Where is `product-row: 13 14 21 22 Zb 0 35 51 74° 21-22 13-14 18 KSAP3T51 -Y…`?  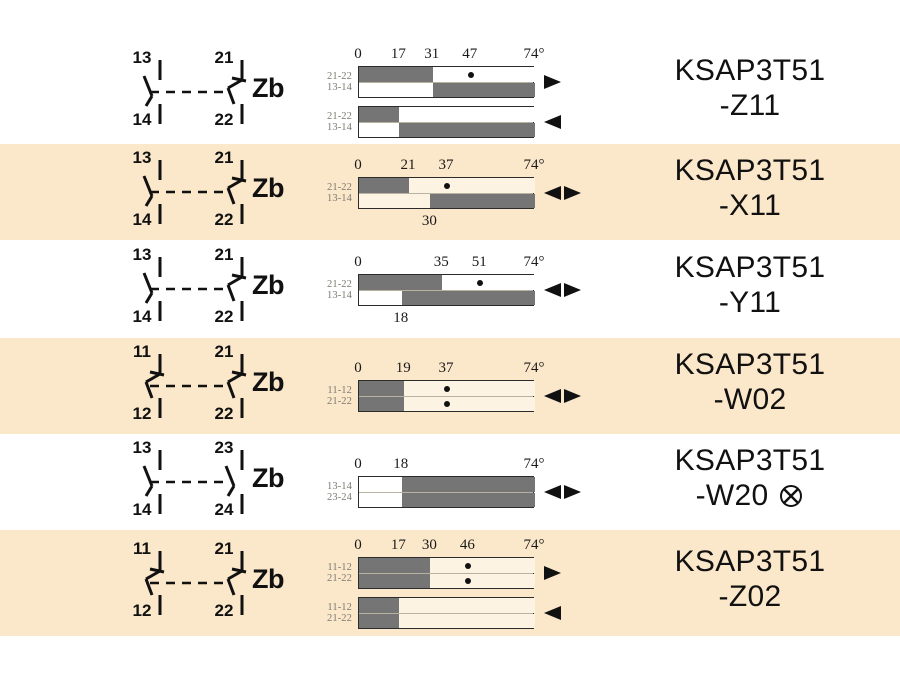
product-row: 13 14 21 22 Zb 0 35 51 74° 21-22 13-14 18 KSAP3T51 -Y… is located at coordinates (450, 289).